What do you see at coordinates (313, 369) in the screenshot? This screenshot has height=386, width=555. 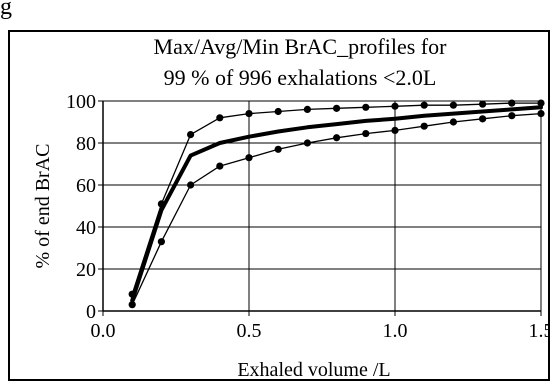 I see `x-axis-label: Exhaled volume /L` at bounding box center [313, 369].